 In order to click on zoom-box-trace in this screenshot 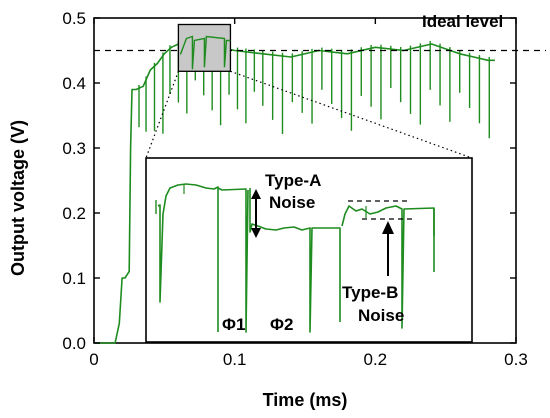, I will do `click(205, 52)`.